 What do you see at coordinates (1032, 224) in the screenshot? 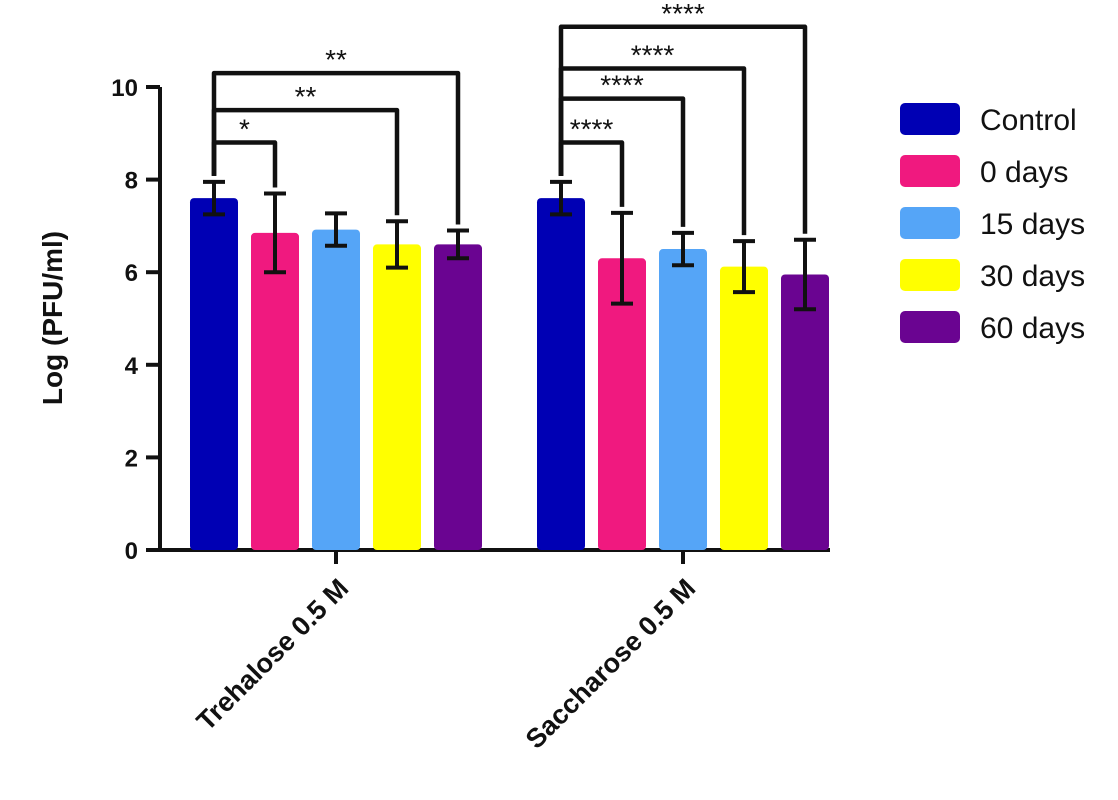
I see `legend-label: 15 days` at bounding box center [1032, 224].